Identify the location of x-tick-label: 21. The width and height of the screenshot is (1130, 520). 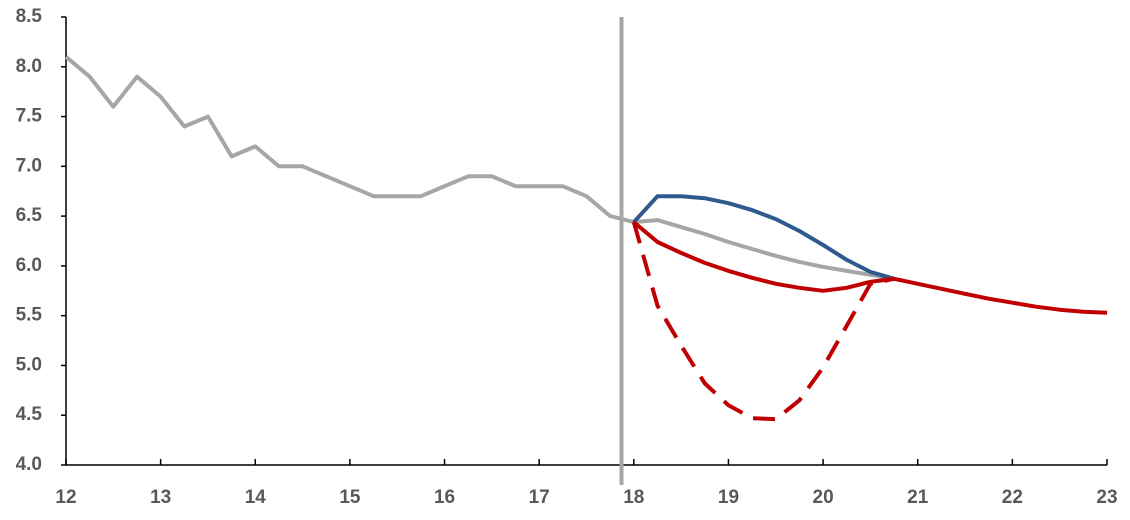
(918, 497).